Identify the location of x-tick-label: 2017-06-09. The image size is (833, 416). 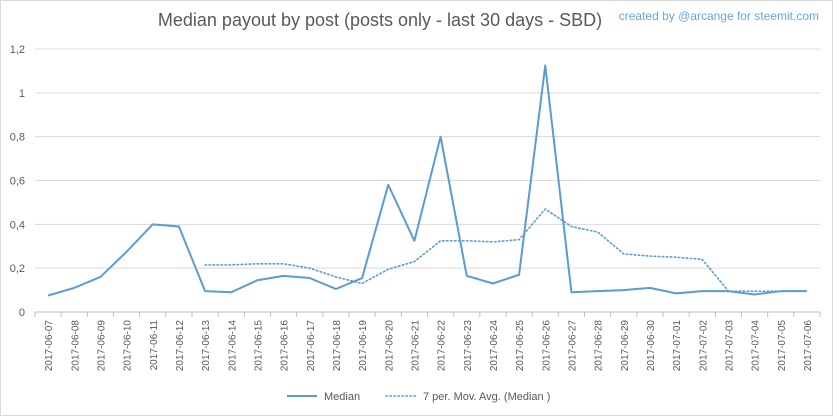
(101, 346).